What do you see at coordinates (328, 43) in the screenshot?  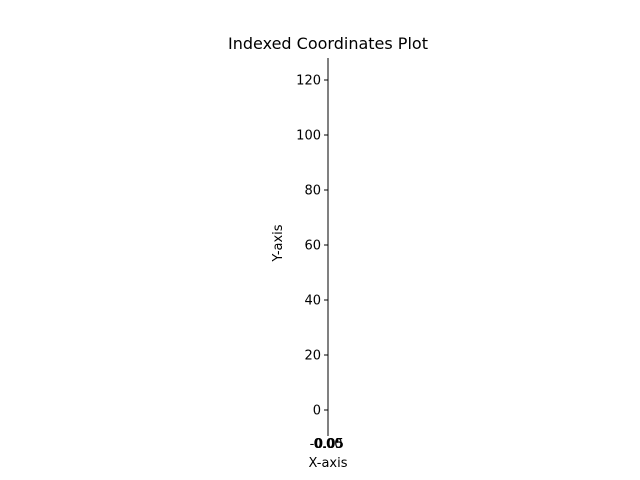 I see `chart-title: Indexed Coordinates Plot` at bounding box center [328, 43].